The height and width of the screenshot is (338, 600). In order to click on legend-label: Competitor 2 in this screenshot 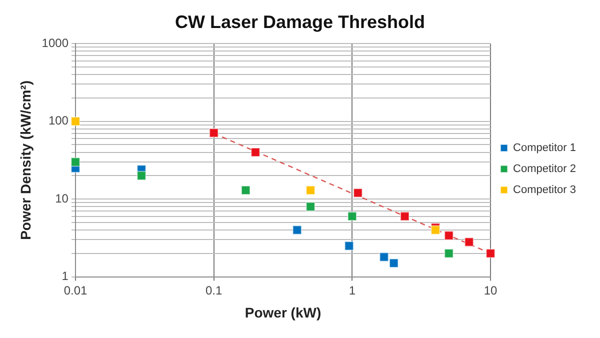, I will do `click(544, 169)`.